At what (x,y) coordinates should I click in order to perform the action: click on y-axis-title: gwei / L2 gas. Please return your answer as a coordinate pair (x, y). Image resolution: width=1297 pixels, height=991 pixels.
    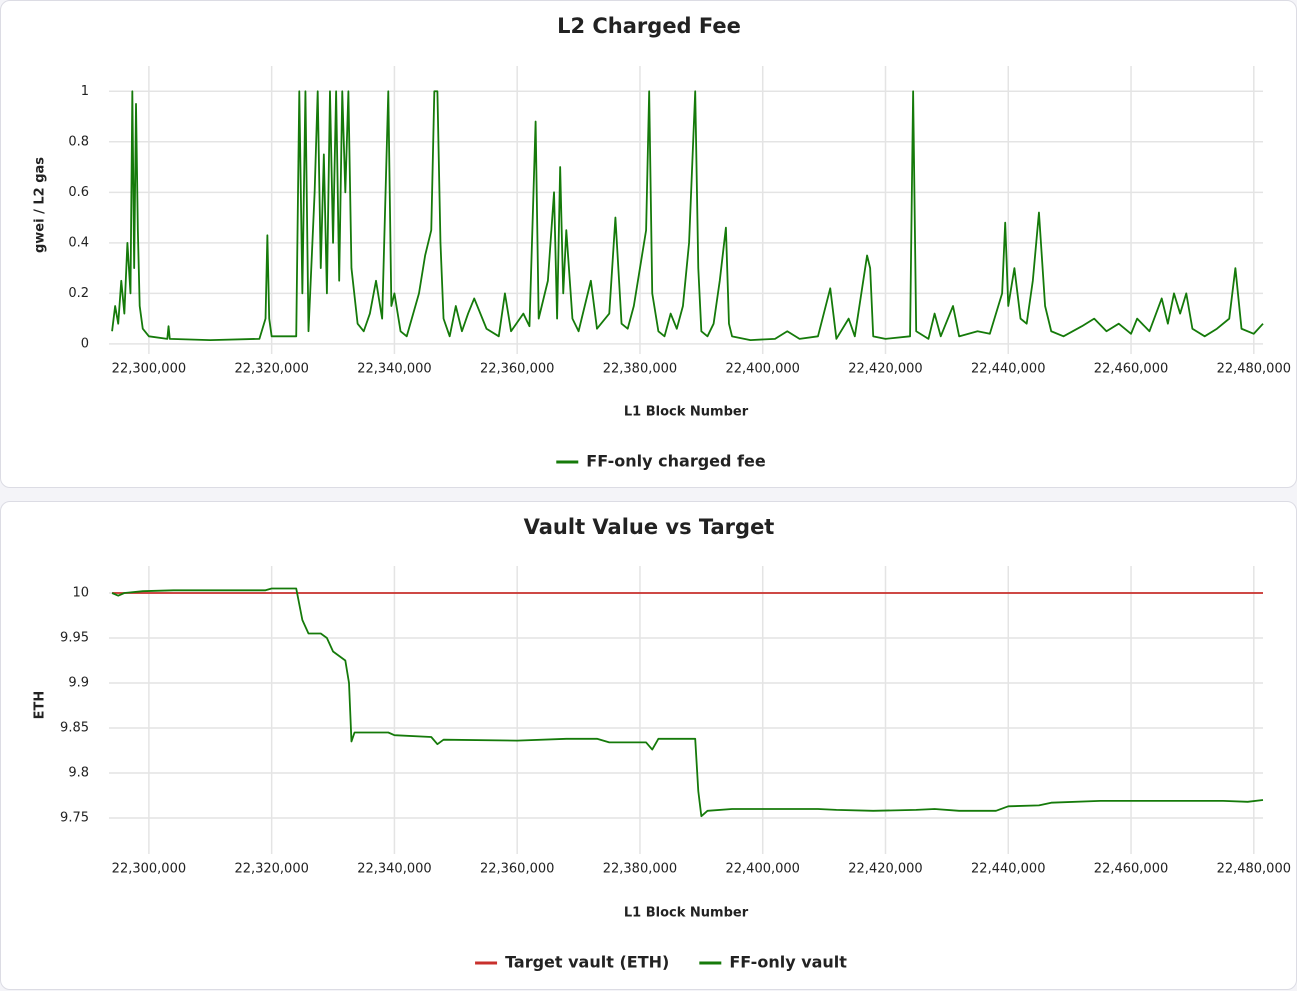
    Looking at the image, I should click on (40, 205).